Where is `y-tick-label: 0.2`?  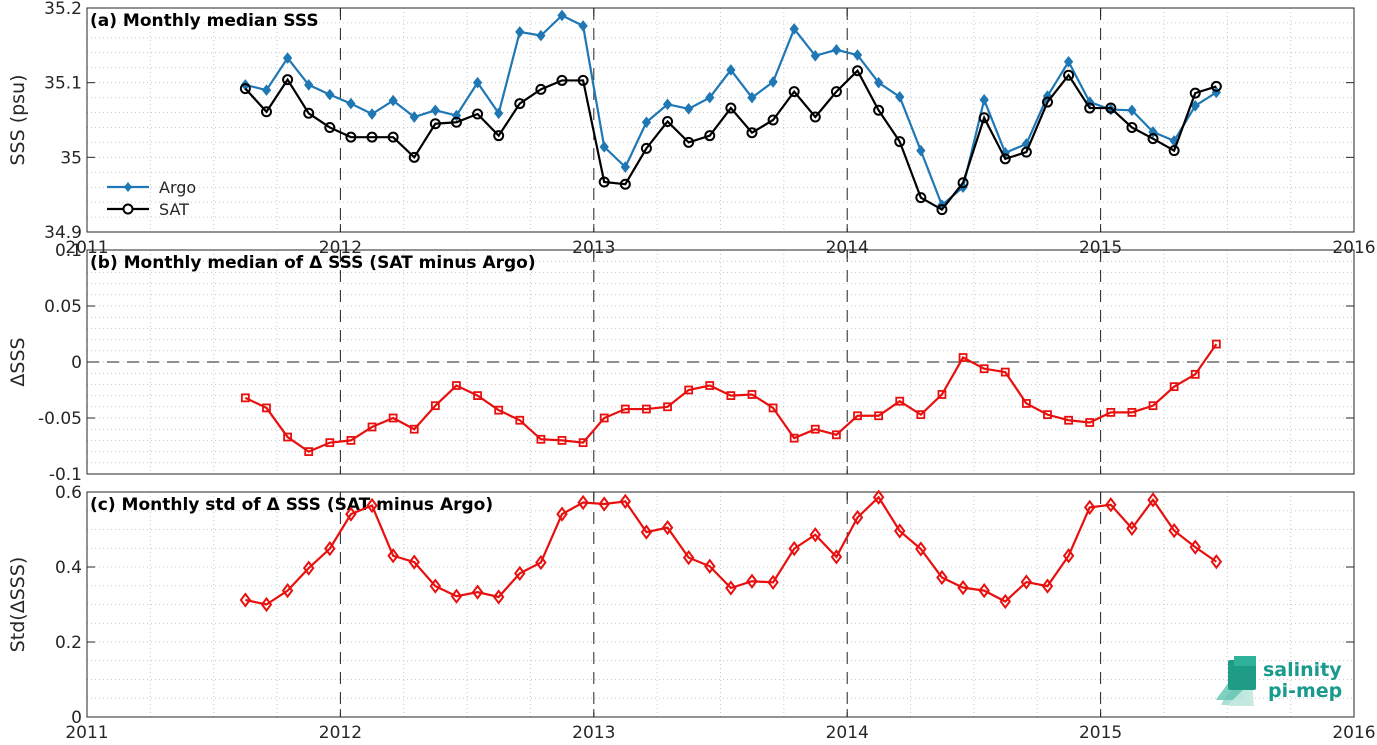
y-tick-label: 0.2 is located at coordinates (68, 643).